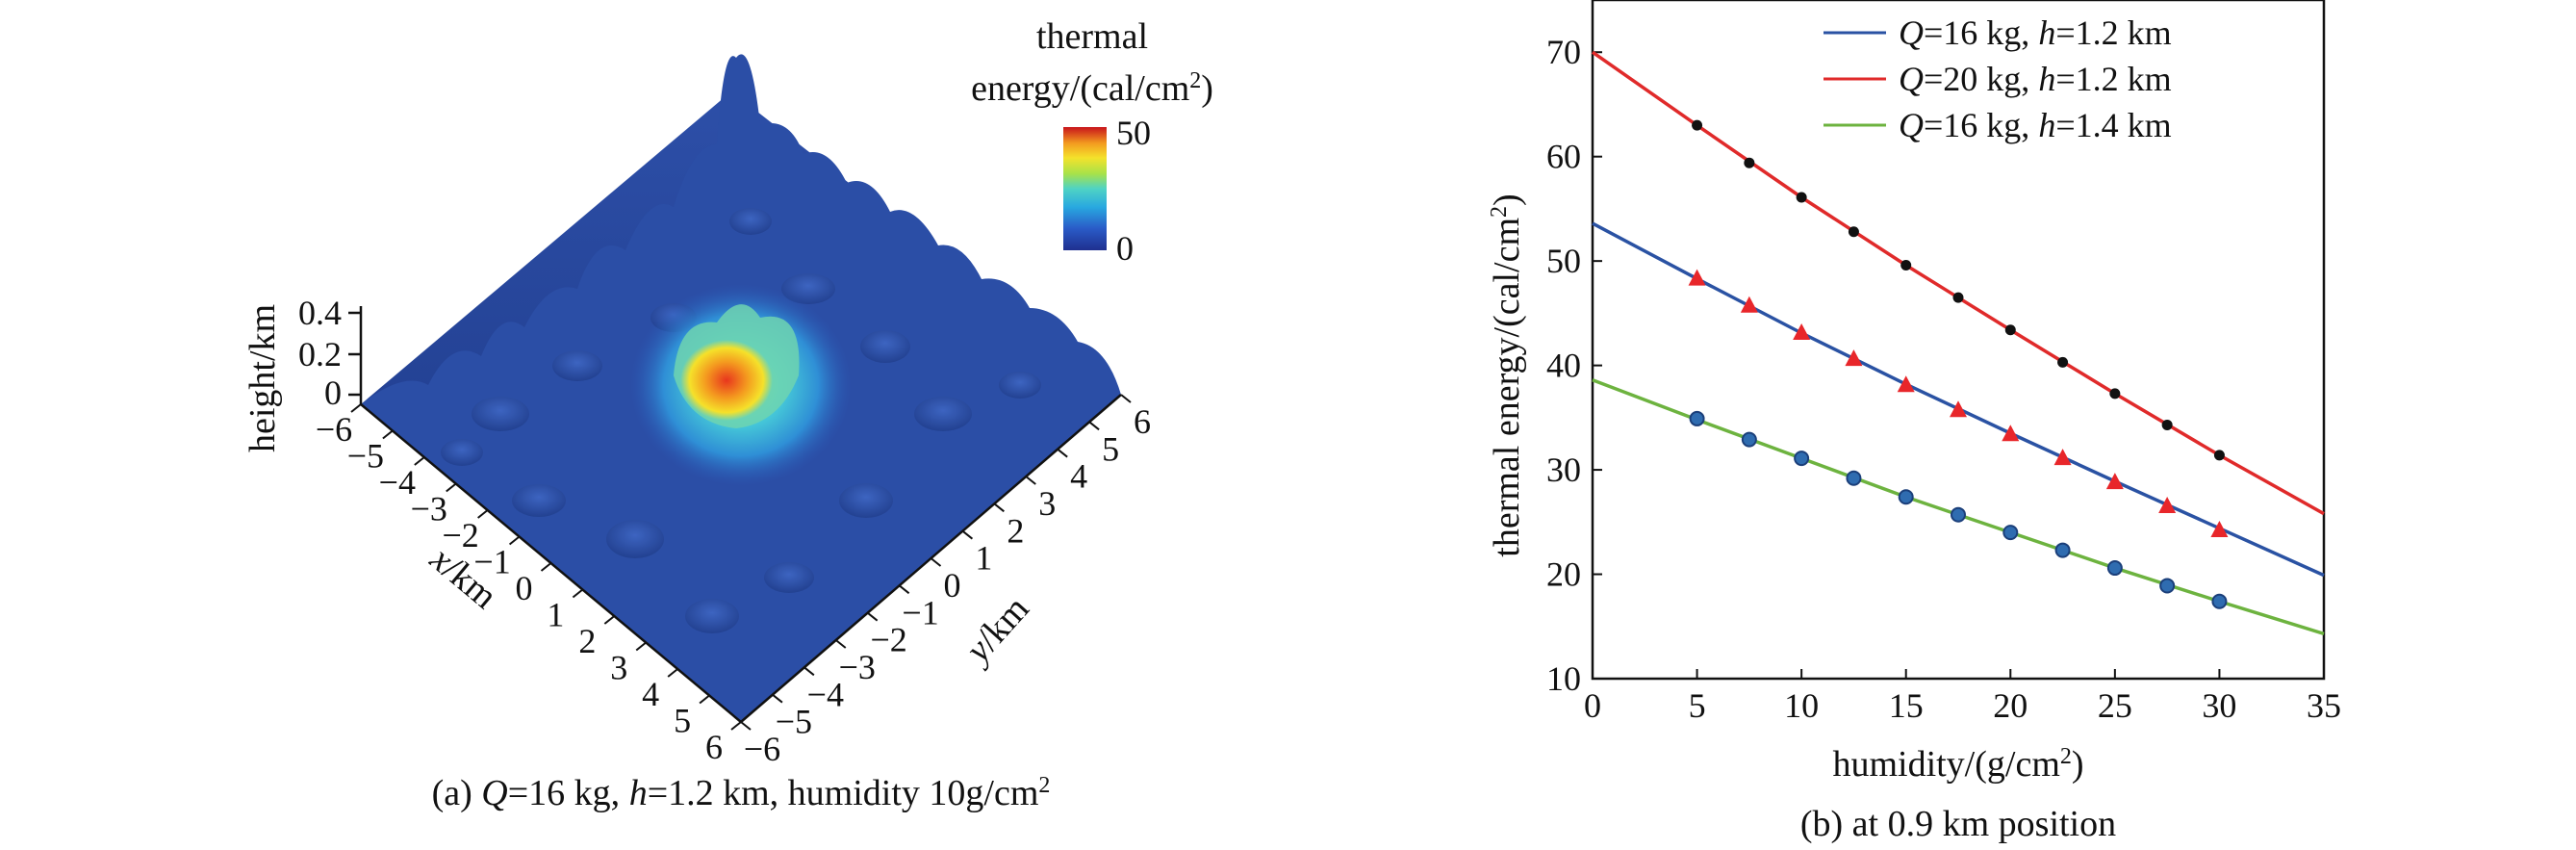 This screenshot has height=850, width=2576. What do you see at coordinates (1563, 678) in the screenshot?
I see `y-tick-label: 10` at bounding box center [1563, 678].